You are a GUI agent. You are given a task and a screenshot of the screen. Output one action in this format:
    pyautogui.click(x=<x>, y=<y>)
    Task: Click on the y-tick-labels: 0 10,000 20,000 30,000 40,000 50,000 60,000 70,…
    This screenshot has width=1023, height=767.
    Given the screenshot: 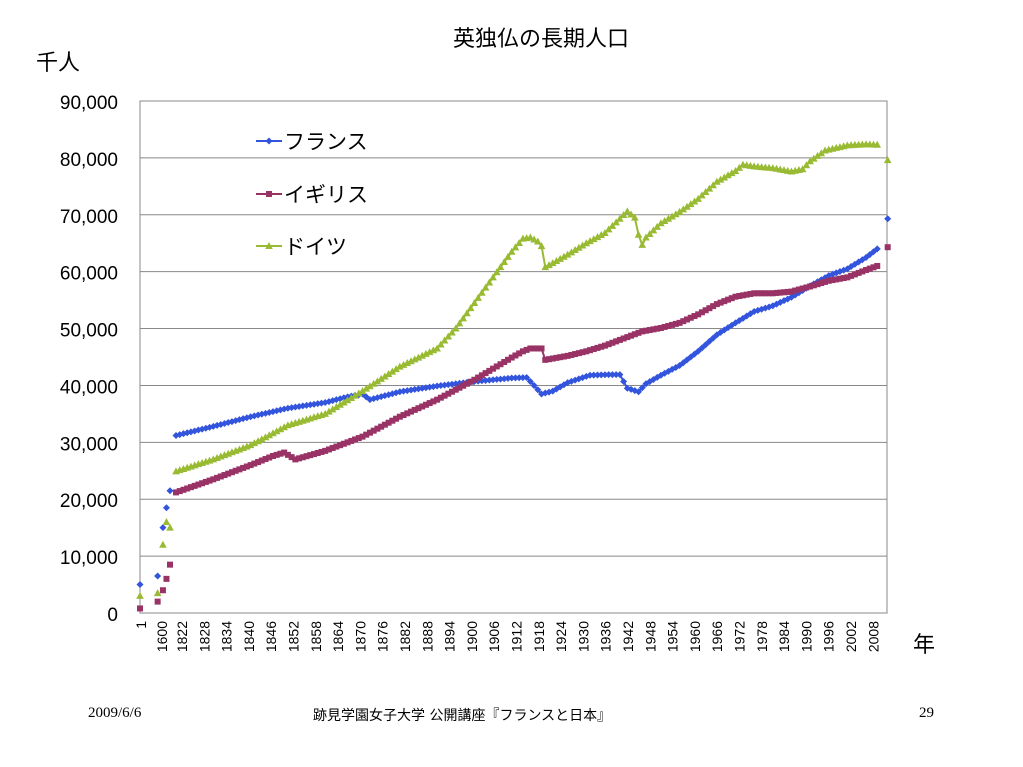 What is the action you would take?
    pyautogui.click(x=89, y=359)
    